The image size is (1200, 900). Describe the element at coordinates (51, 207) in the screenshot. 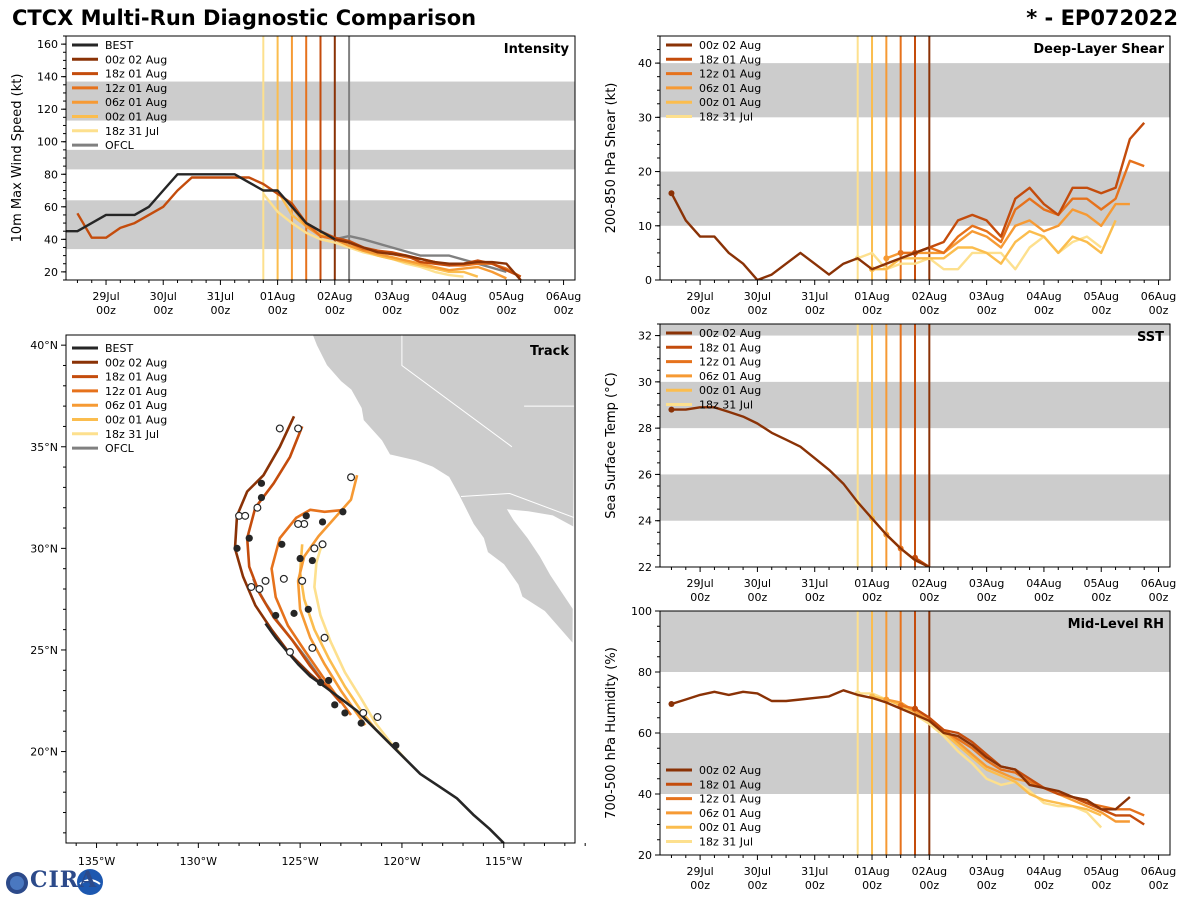

I see `intensity-ytick-label: 60` at that location.